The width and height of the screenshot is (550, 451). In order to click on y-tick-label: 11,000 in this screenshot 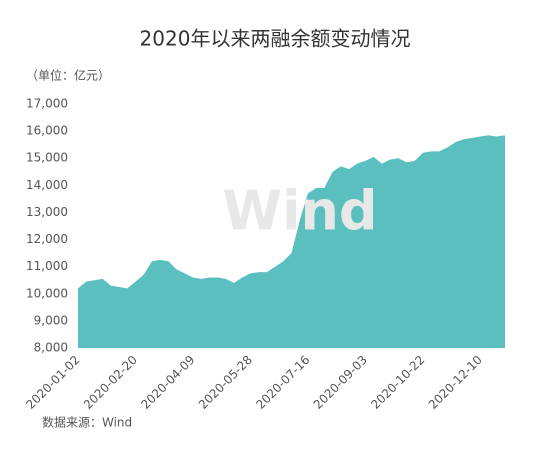, I will do `click(47, 266)`.